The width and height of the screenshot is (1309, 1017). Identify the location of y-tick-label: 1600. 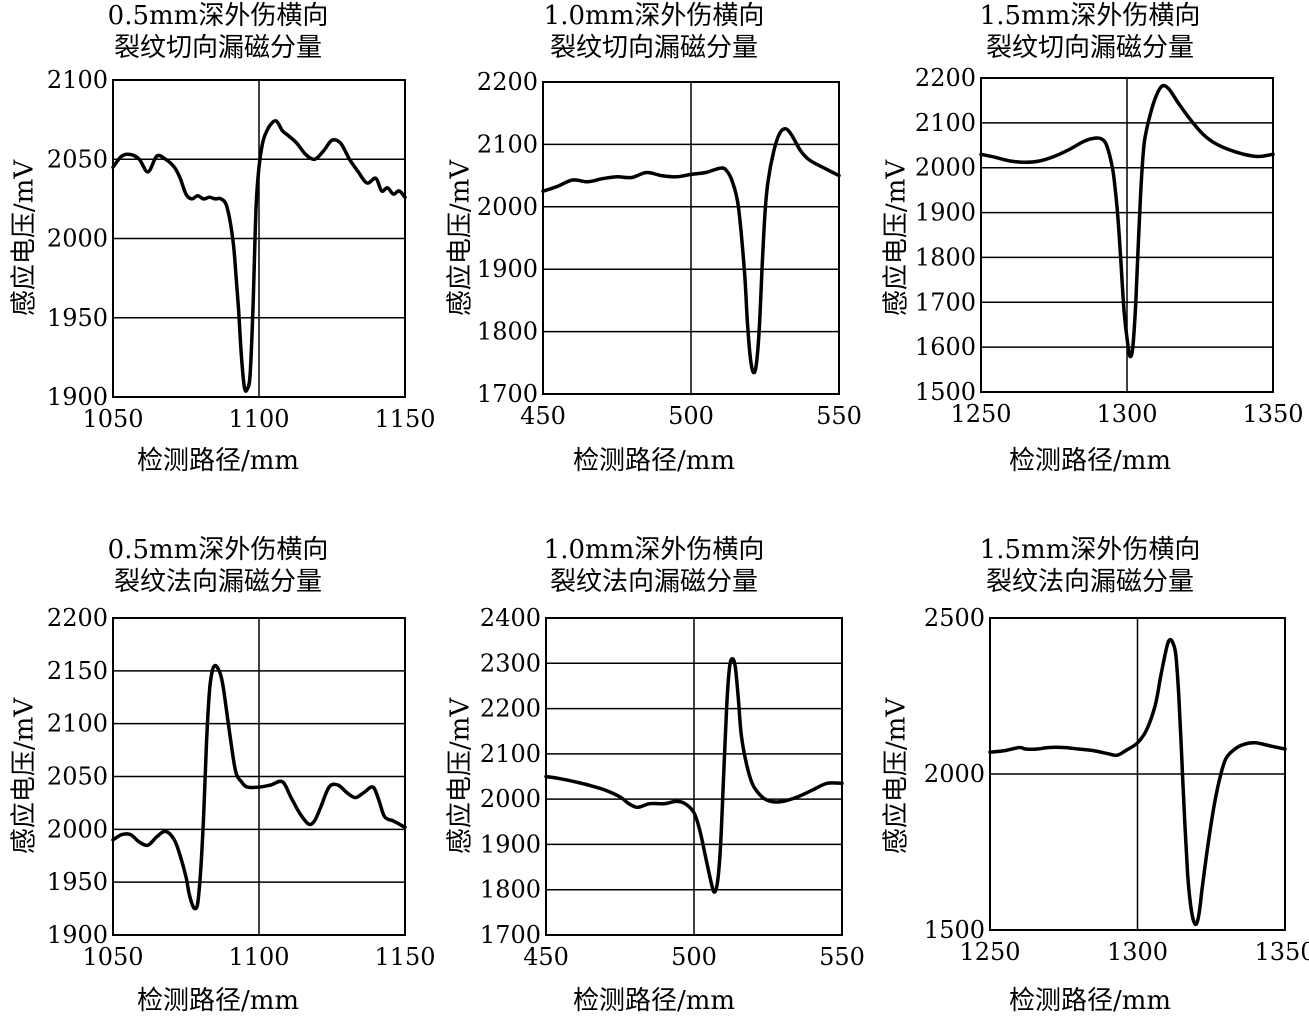
(945, 347).